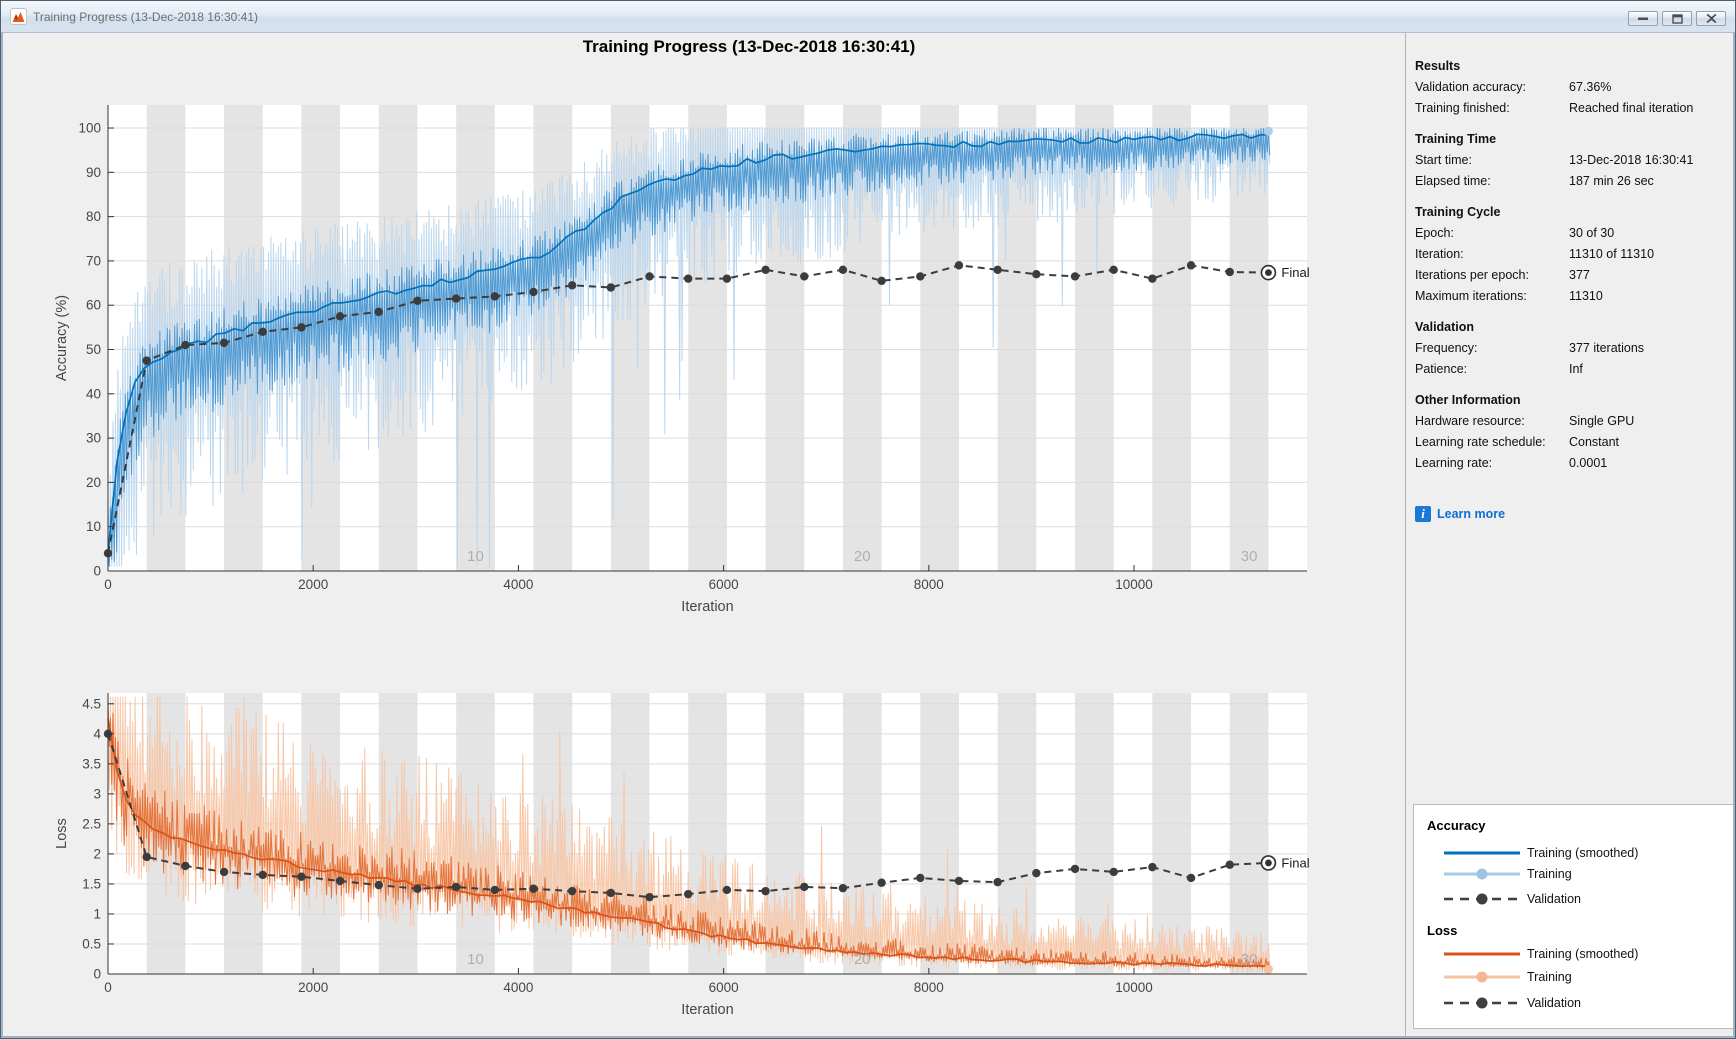  What do you see at coordinates (91, 703) in the screenshot?
I see `svg-text: 4.5` at bounding box center [91, 703].